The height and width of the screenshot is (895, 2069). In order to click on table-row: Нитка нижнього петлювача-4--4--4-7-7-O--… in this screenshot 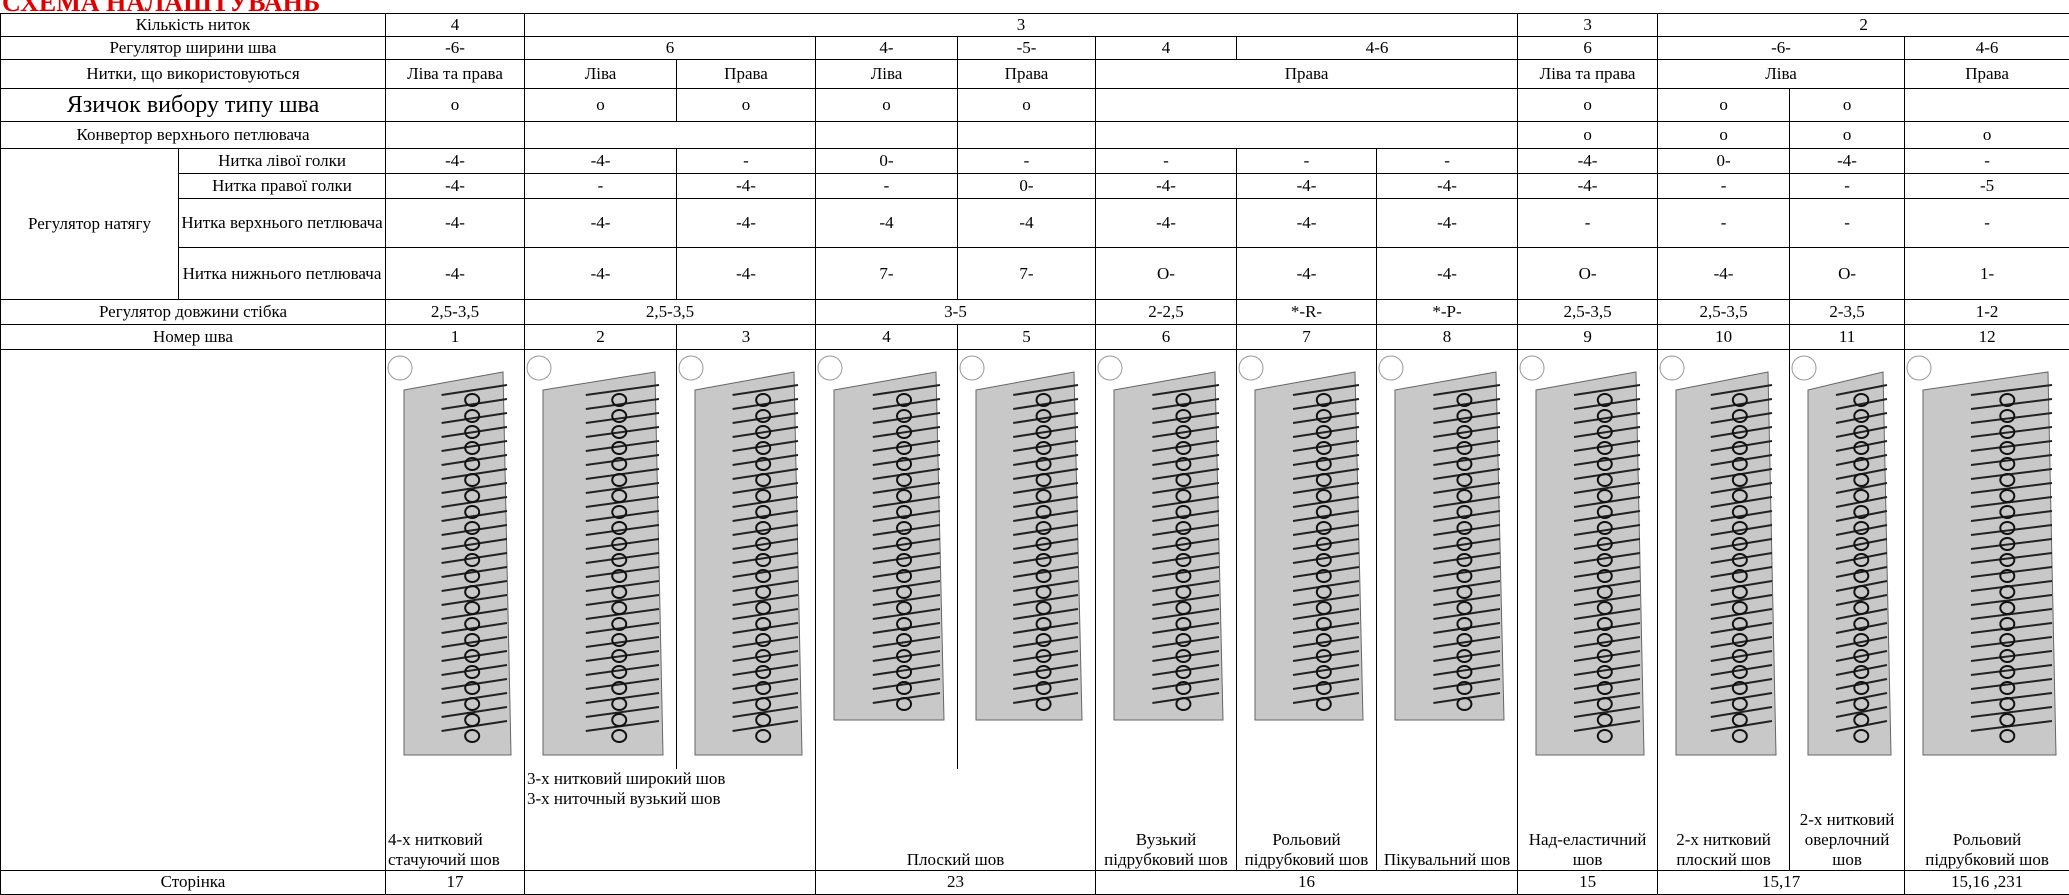, I will do `click(1035, 274)`.